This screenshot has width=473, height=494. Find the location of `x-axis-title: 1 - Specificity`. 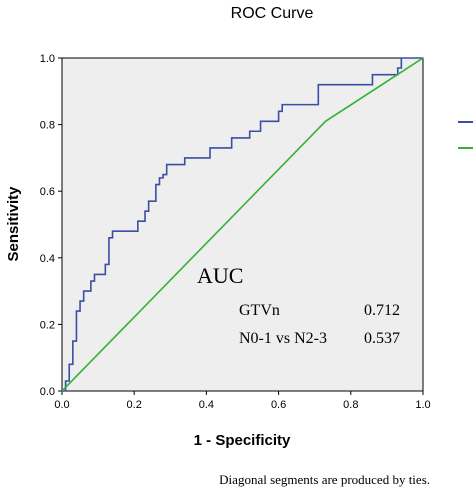

x-axis-title: 1 - Specificity is located at coordinates (242, 440).